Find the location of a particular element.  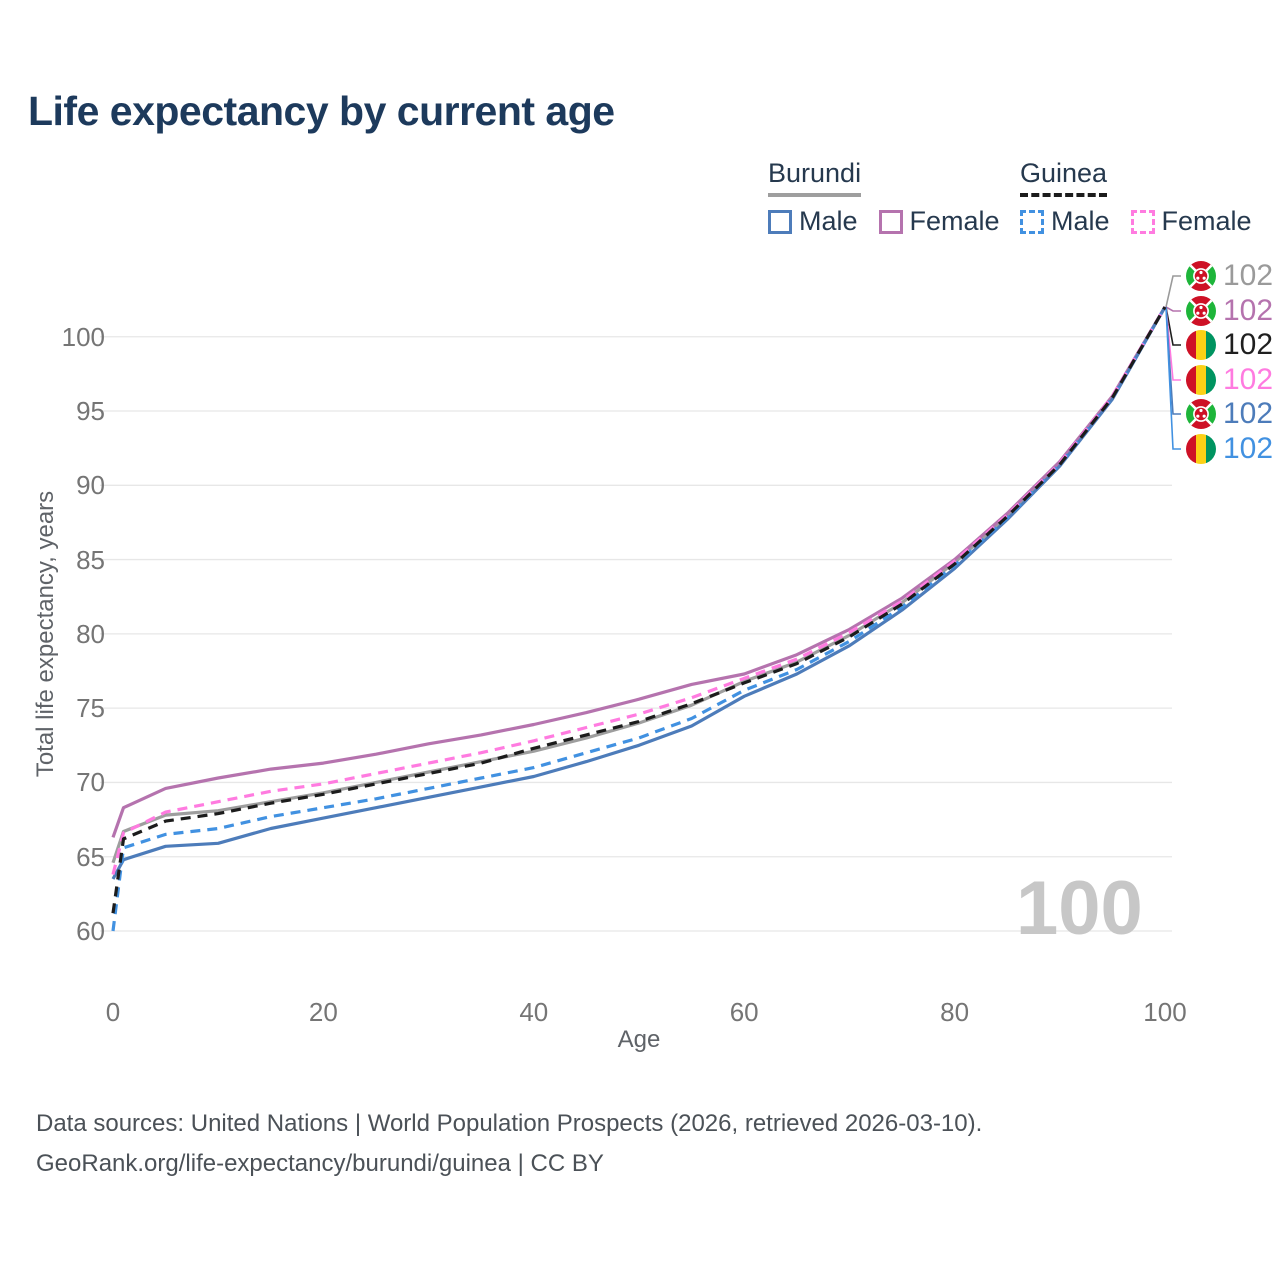

end-label-guinea-female: 102 is located at coordinates (1229, 380).